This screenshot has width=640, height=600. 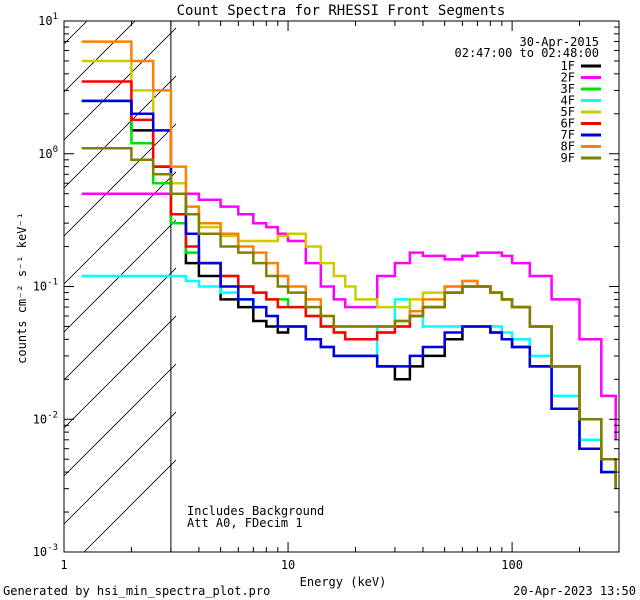 What do you see at coordinates (568, 112) in the screenshot?
I see `legend-label-5F: 5F` at bounding box center [568, 112].